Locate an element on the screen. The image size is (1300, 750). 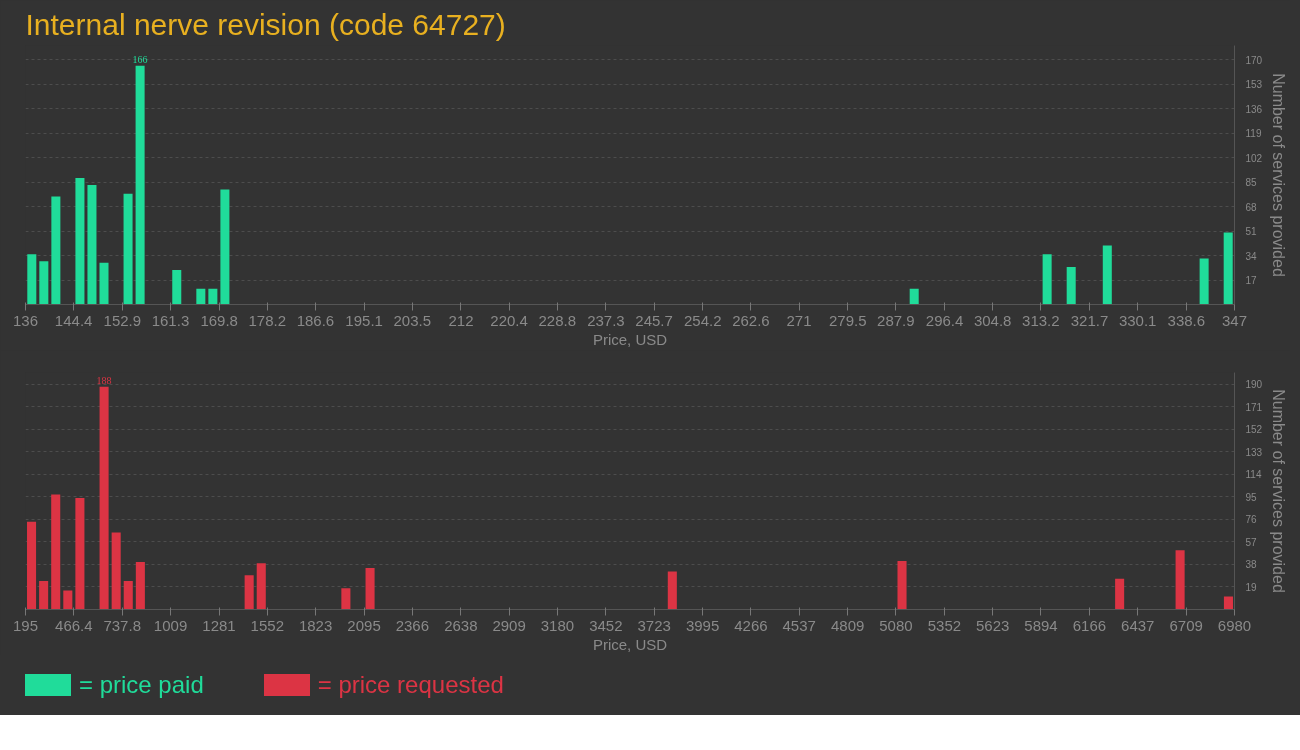
y-tick-label: 17 is located at coordinates (1251, 281).